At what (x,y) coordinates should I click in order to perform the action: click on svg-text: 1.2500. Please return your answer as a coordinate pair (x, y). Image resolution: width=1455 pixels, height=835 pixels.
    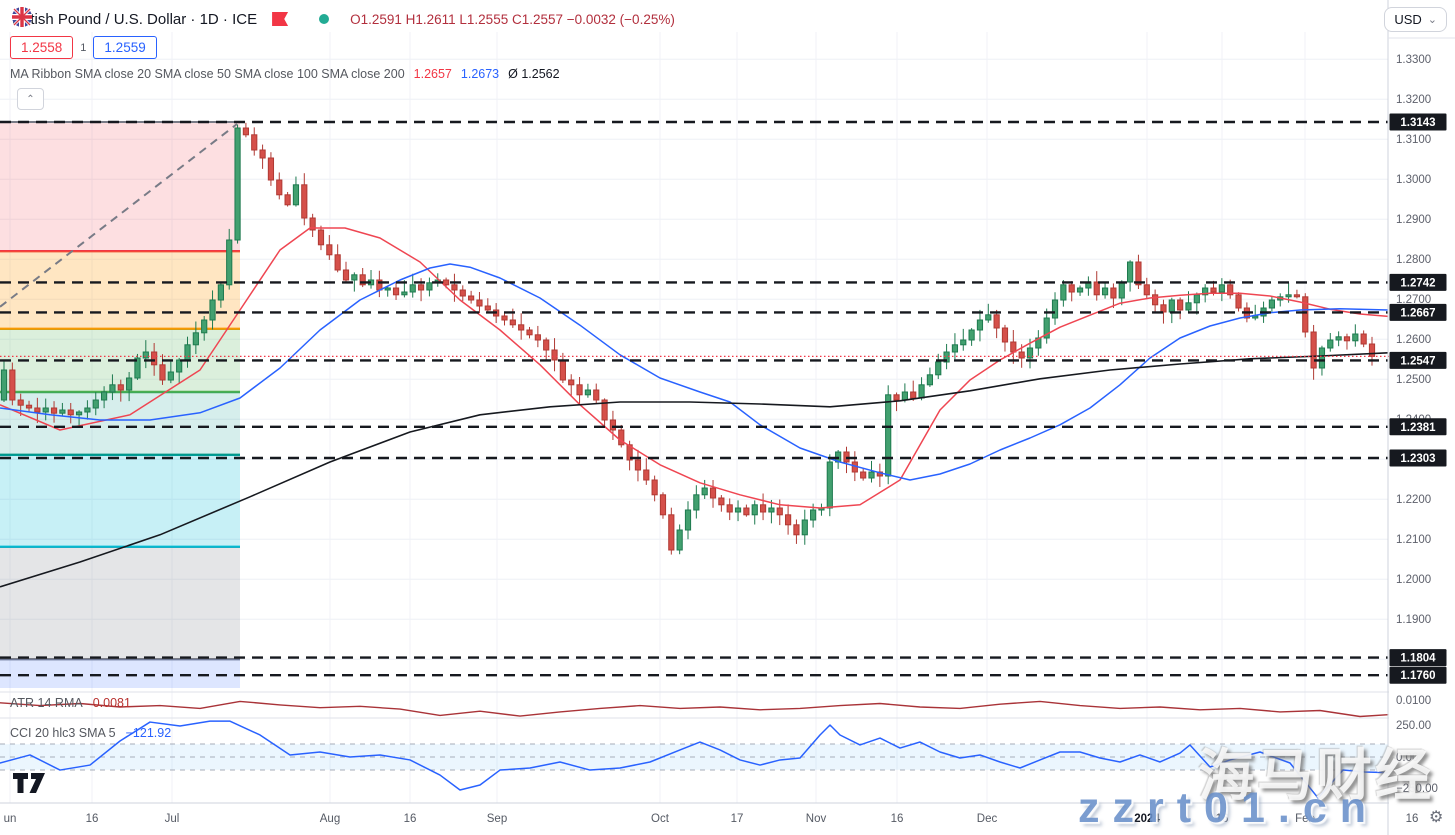
    Looking at the image, I should click on (1413, 380).